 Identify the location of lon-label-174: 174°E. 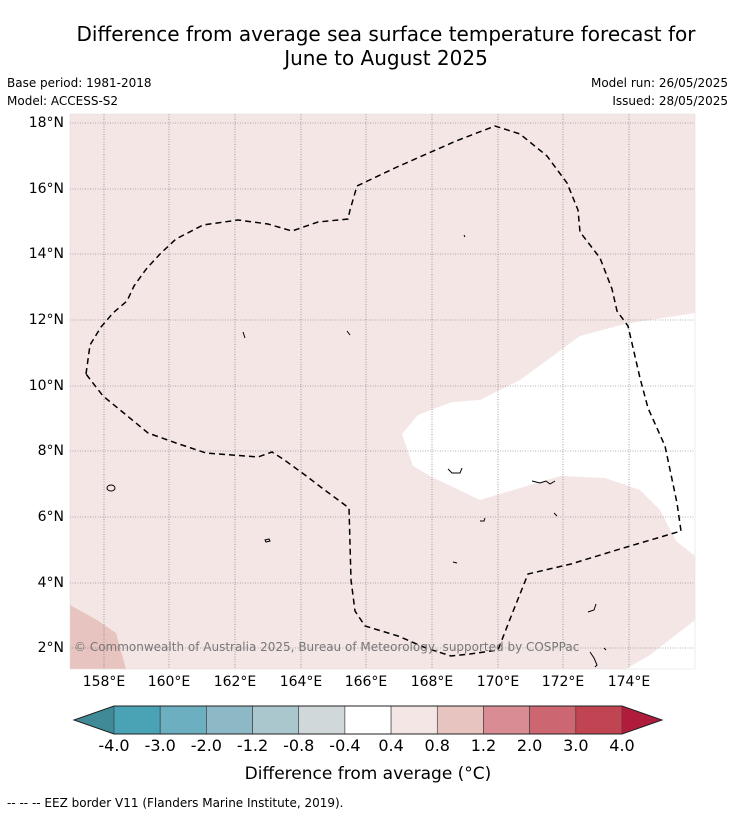
(629, 682).